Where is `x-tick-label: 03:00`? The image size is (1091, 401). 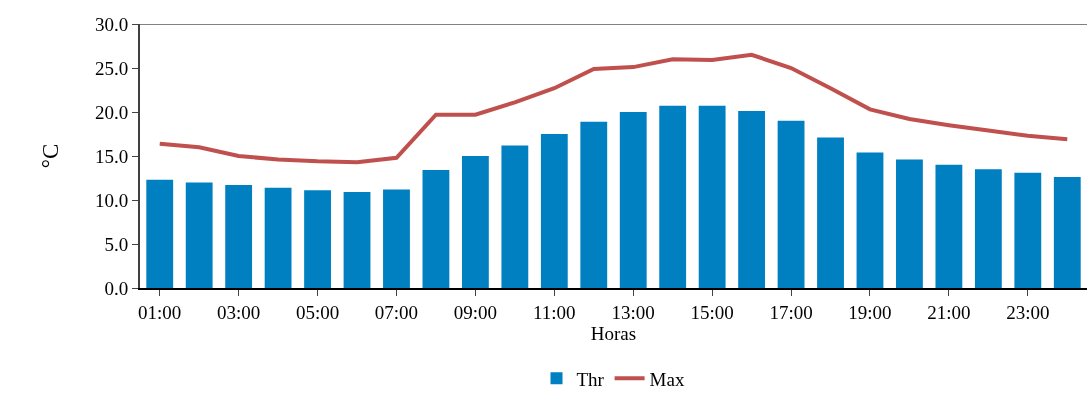 x-tick-label: 03:00 is located at coordinates (239, 312).